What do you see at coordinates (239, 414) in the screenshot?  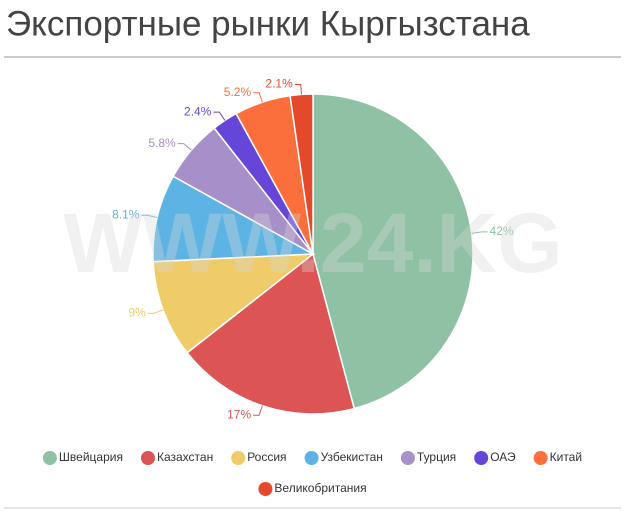 I see `data-label: 17%` at bounding box center [239, 414].